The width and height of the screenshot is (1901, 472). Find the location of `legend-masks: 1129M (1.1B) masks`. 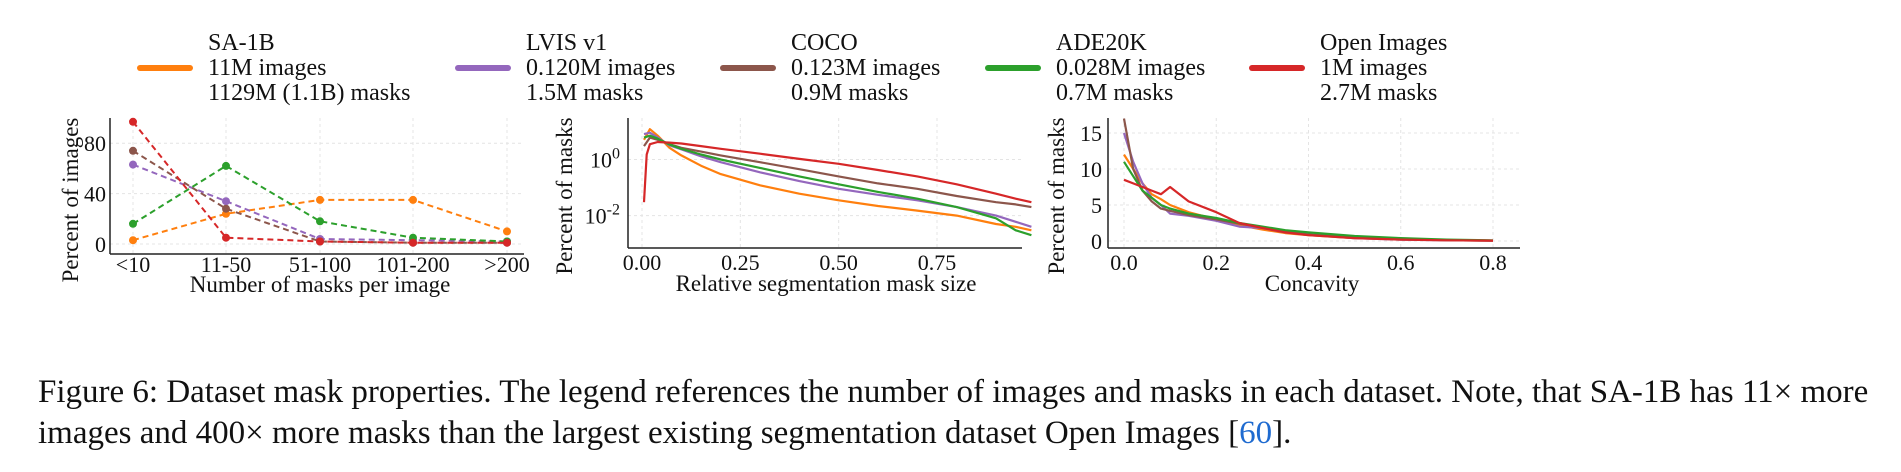

legend-masks: 1129M (1.1B) masks is located at coordinates (309, 93).